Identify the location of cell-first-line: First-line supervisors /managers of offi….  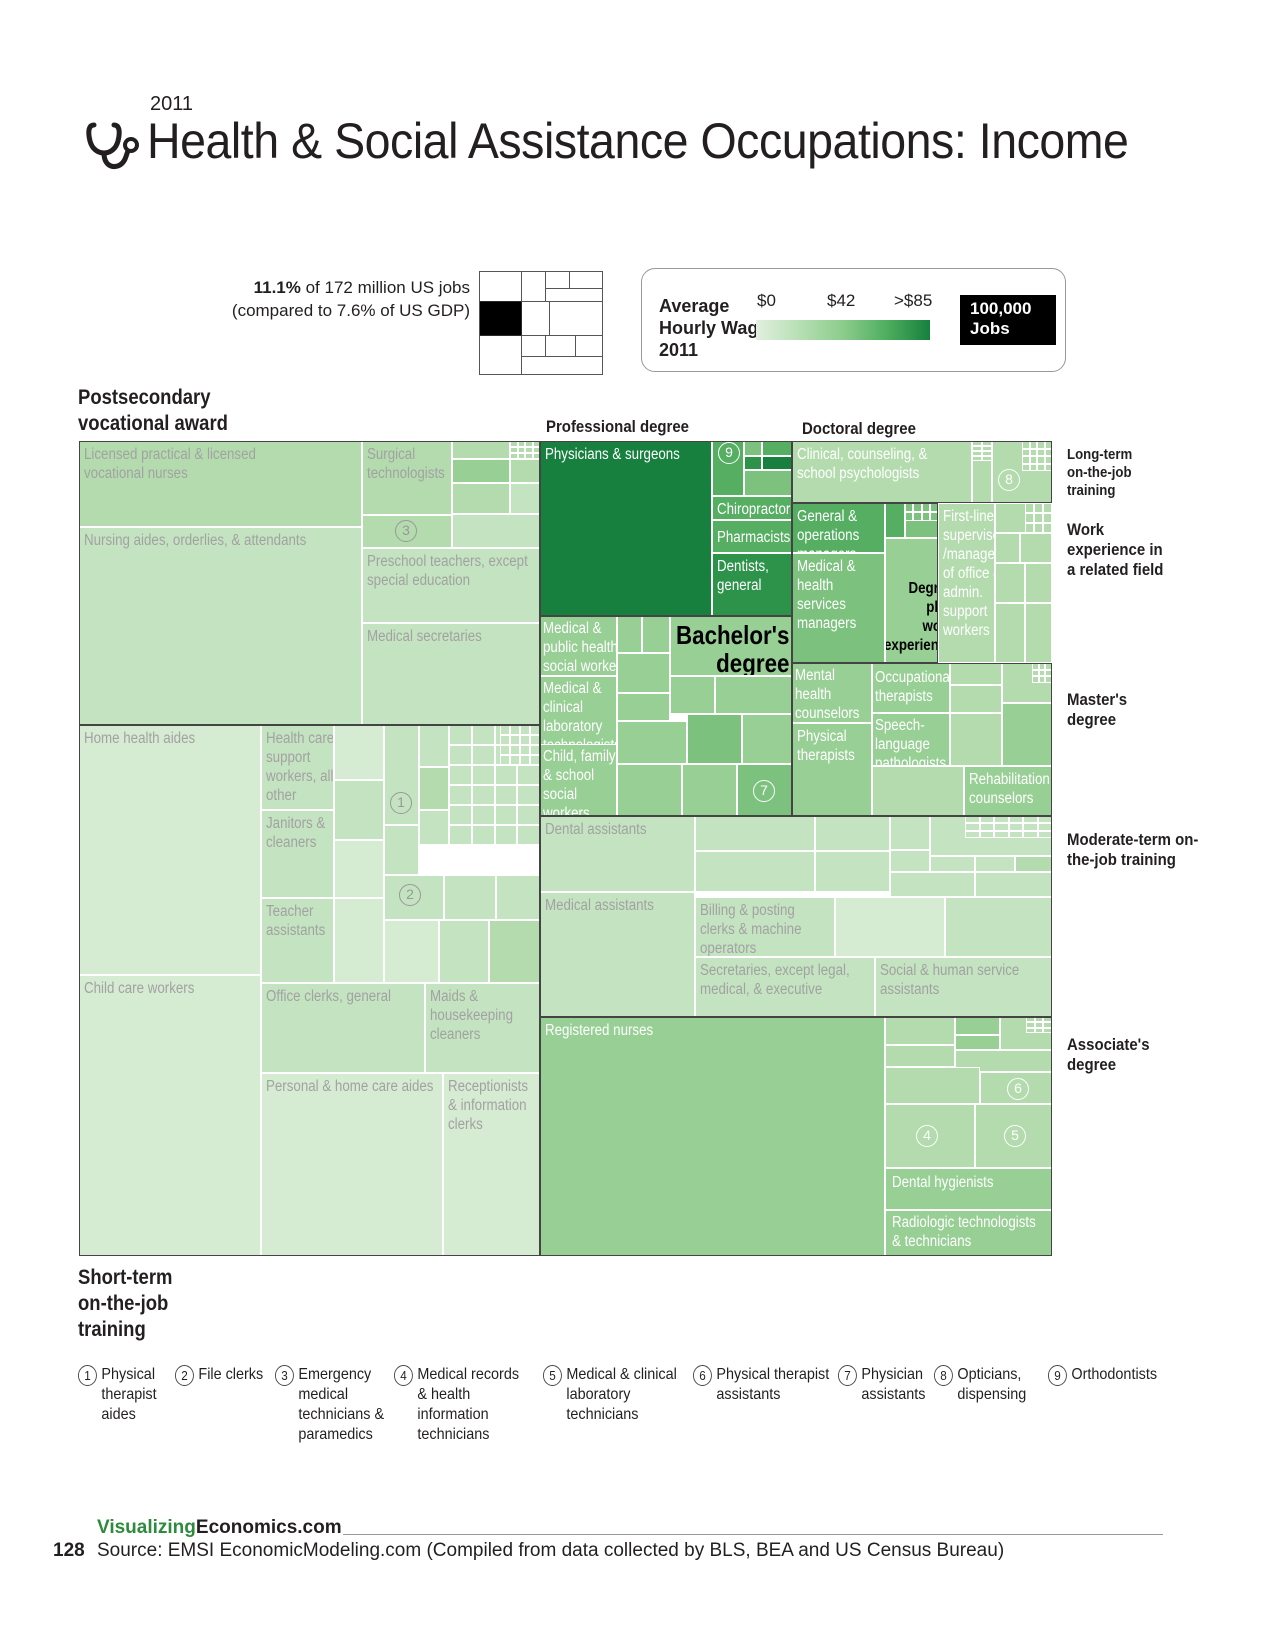
(966, 583).